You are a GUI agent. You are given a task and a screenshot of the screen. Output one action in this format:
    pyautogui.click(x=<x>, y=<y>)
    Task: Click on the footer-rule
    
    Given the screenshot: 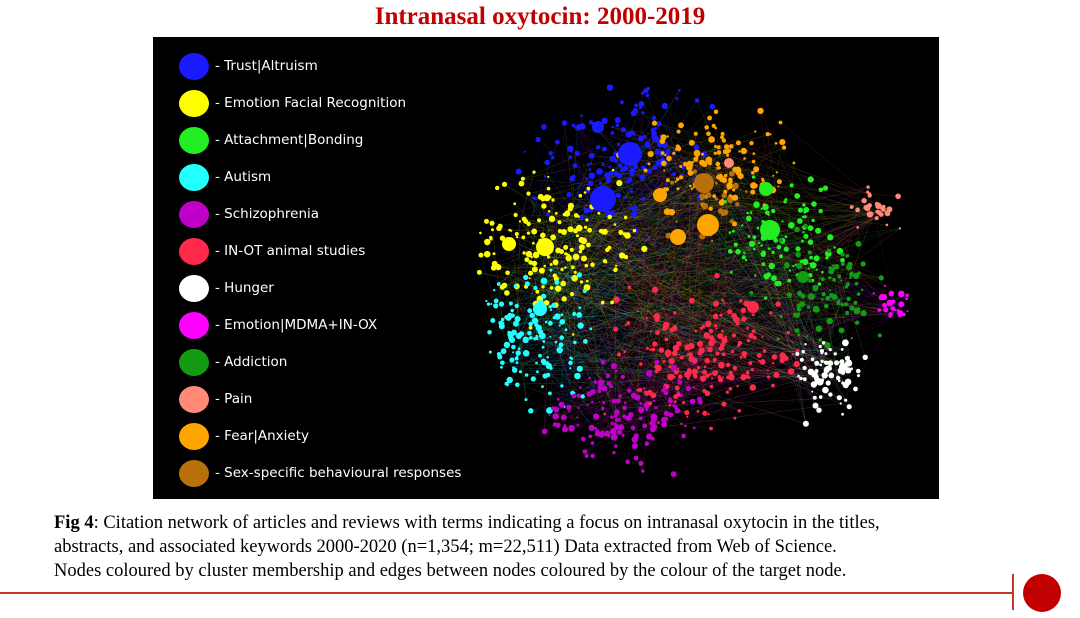 What is the action you would take?
    pyautogui.click(x=506, y=593)
    